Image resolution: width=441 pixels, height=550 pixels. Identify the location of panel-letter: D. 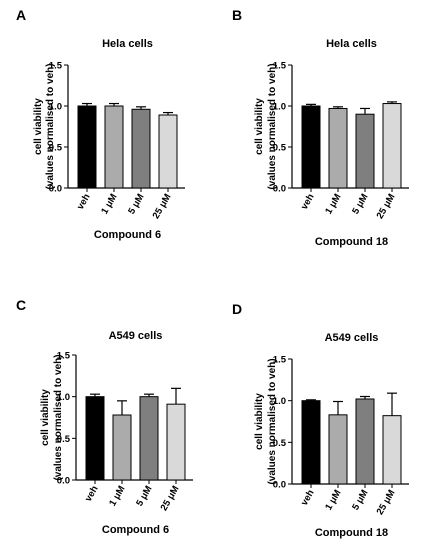
(237, 309).